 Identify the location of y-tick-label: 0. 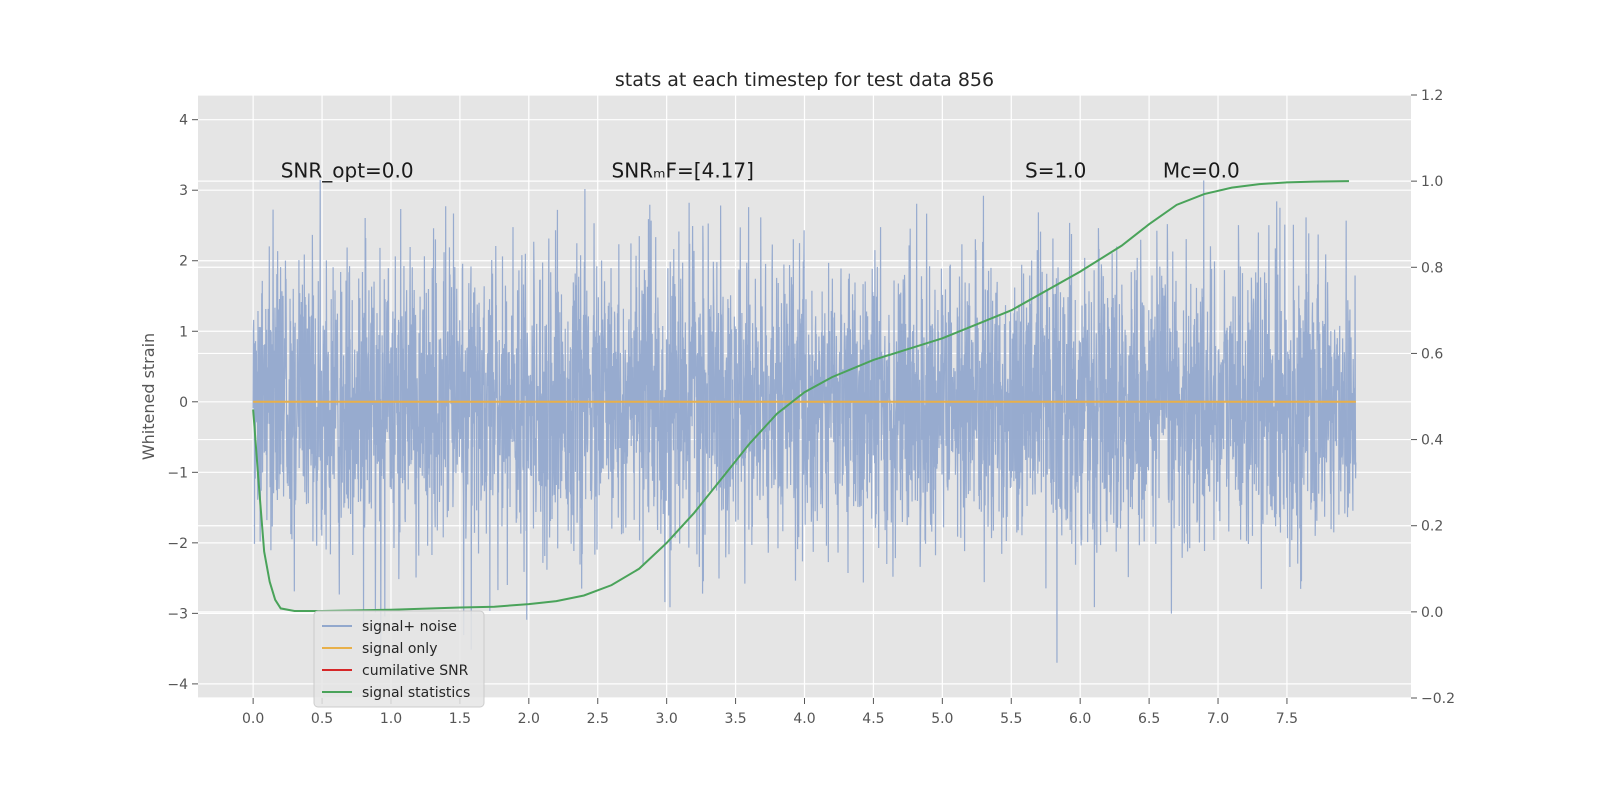
(183, 403).